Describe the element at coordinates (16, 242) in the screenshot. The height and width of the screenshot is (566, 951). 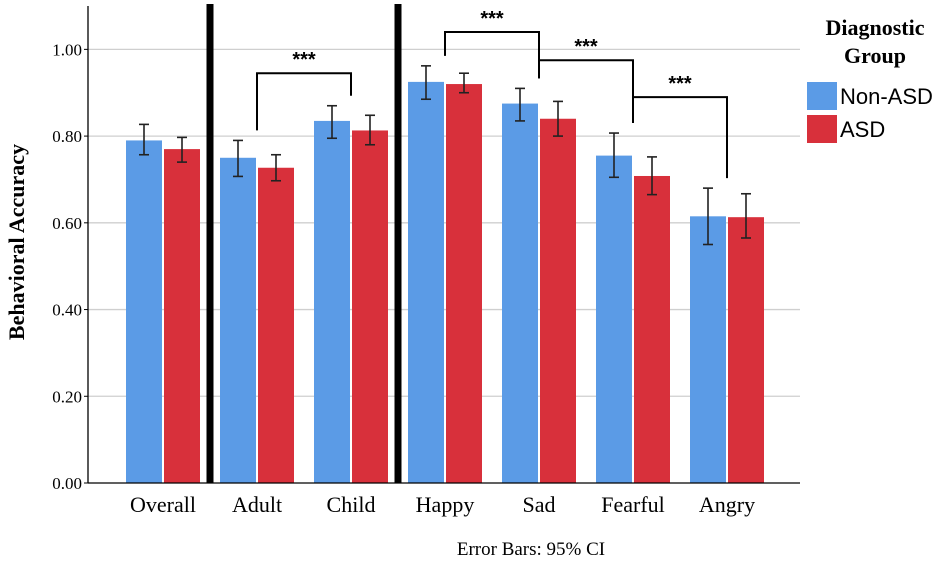
I see `y-axis-label: Behavioral Accuracy` at that location.